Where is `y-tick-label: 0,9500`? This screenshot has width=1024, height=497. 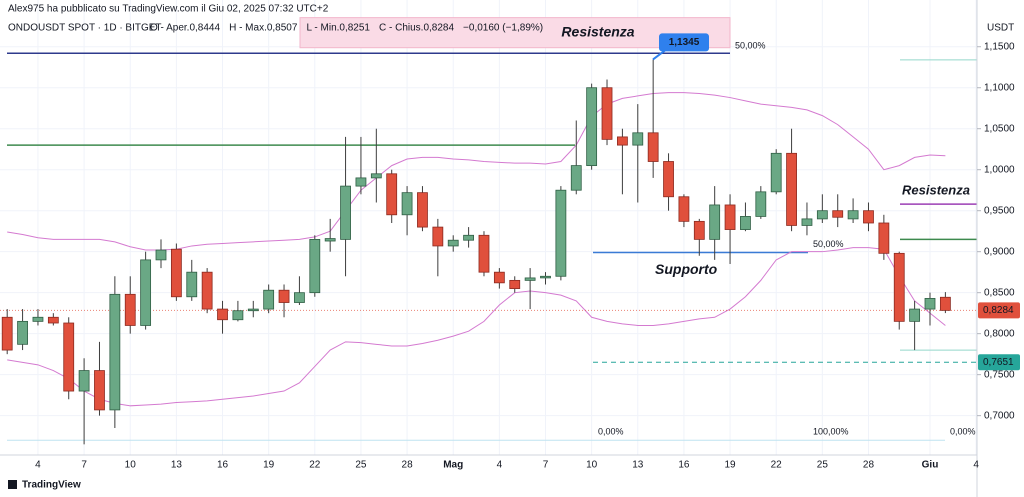 y-tick-label: 0,9500 is located at coordinates (999, 210).